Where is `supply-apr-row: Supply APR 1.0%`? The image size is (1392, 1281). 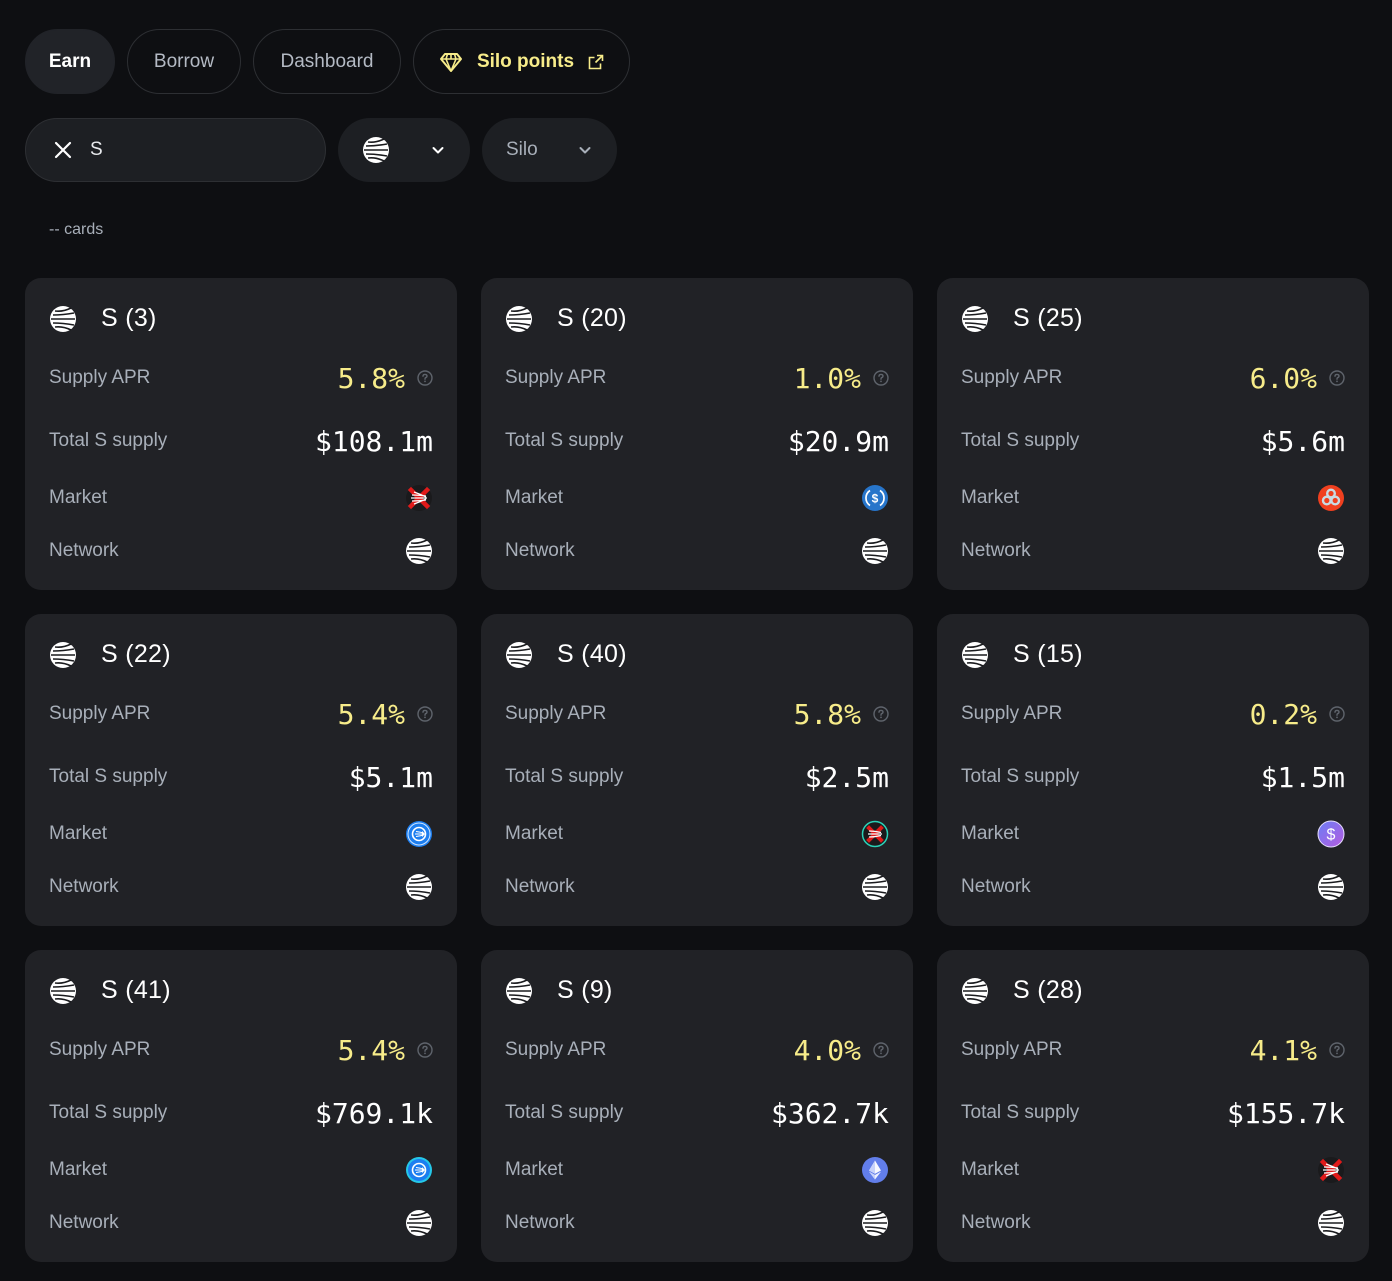 supply-apr-row: Supply APR 1.0% is located at coordinates (697, 378).